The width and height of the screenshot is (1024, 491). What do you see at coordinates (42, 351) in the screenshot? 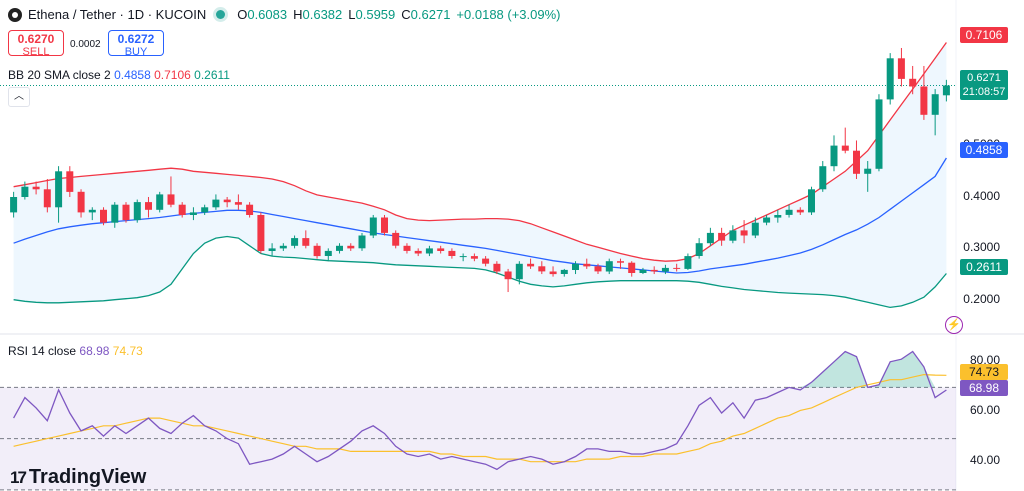
I see `rsi-name: RSI 14 close` at bounding box center [42, 351].